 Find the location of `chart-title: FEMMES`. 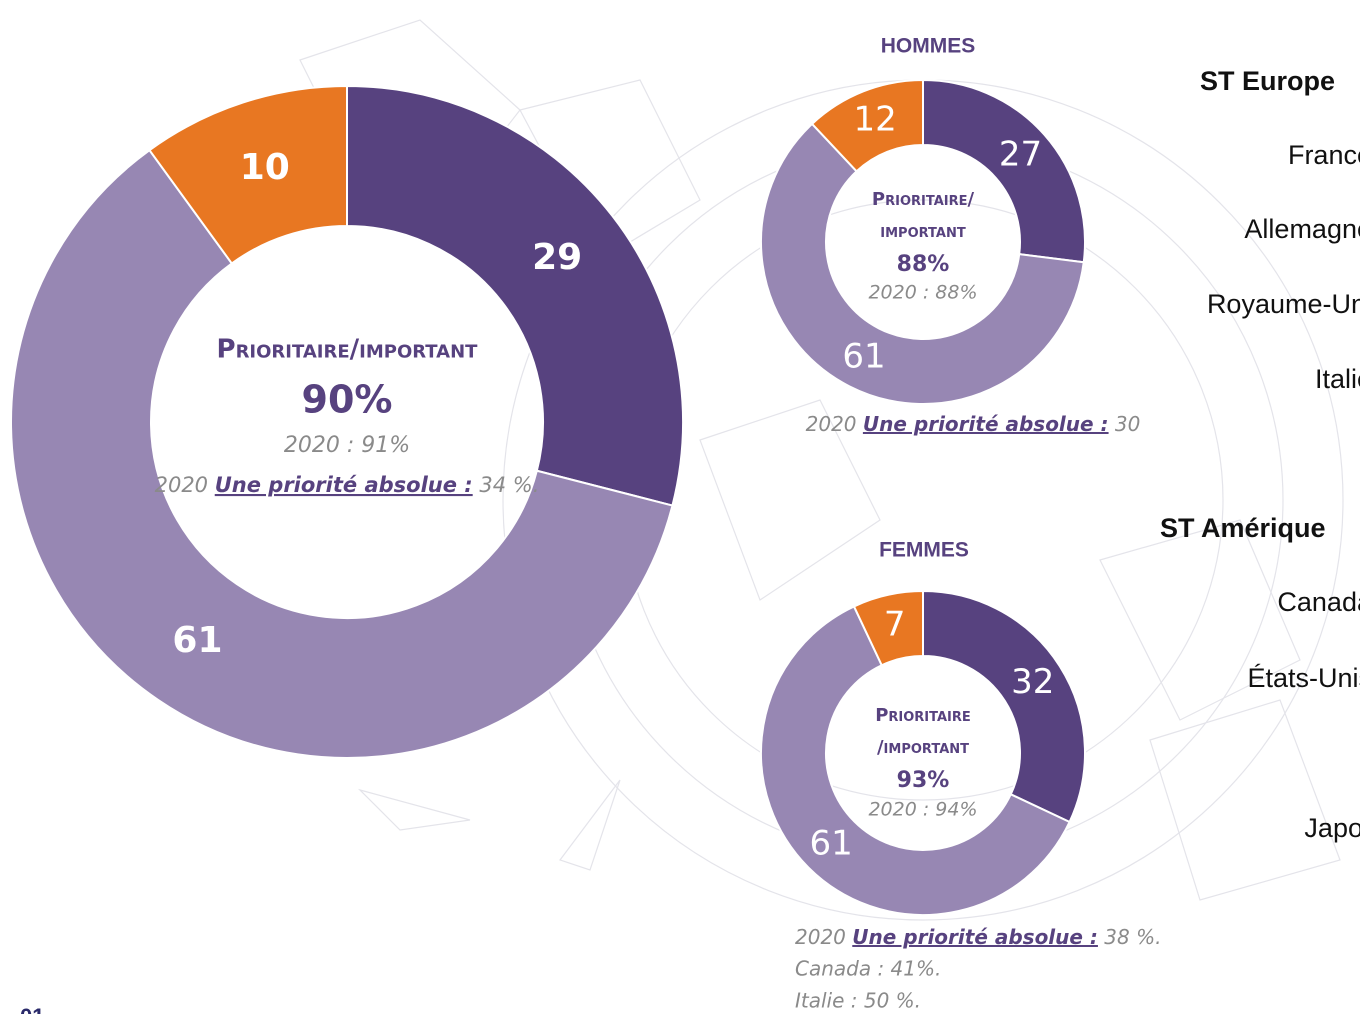

chart-title: FEMMES is located at coordinates (924, 550).